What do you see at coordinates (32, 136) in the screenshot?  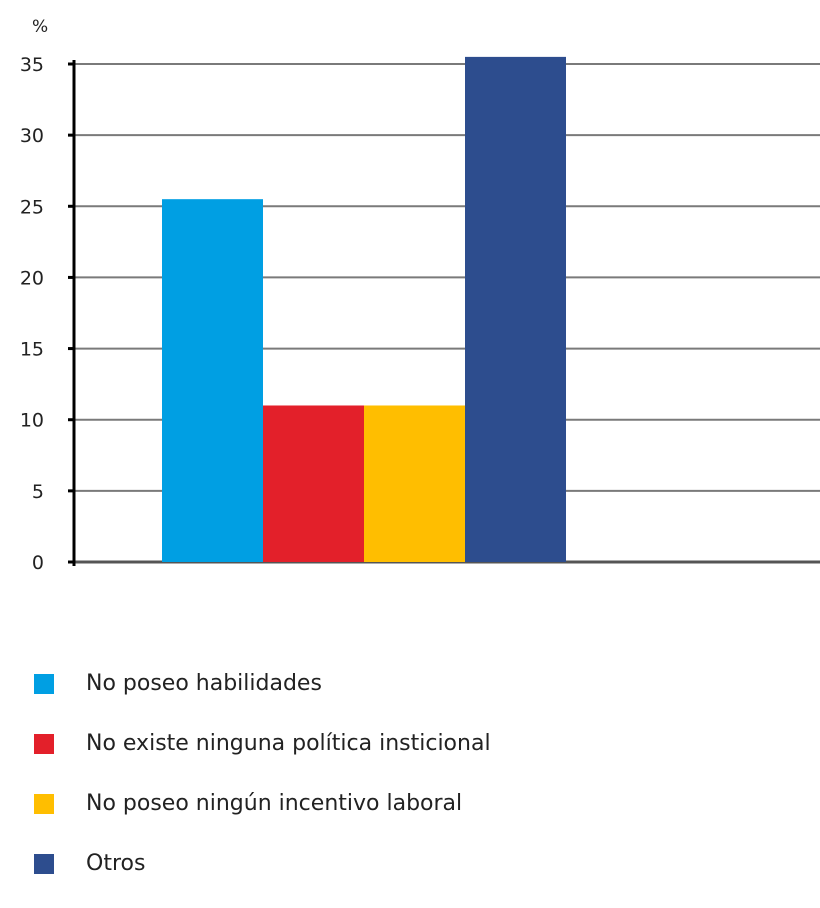 I see `y-tick-label-30: 30` at bounding box center [32, 136].